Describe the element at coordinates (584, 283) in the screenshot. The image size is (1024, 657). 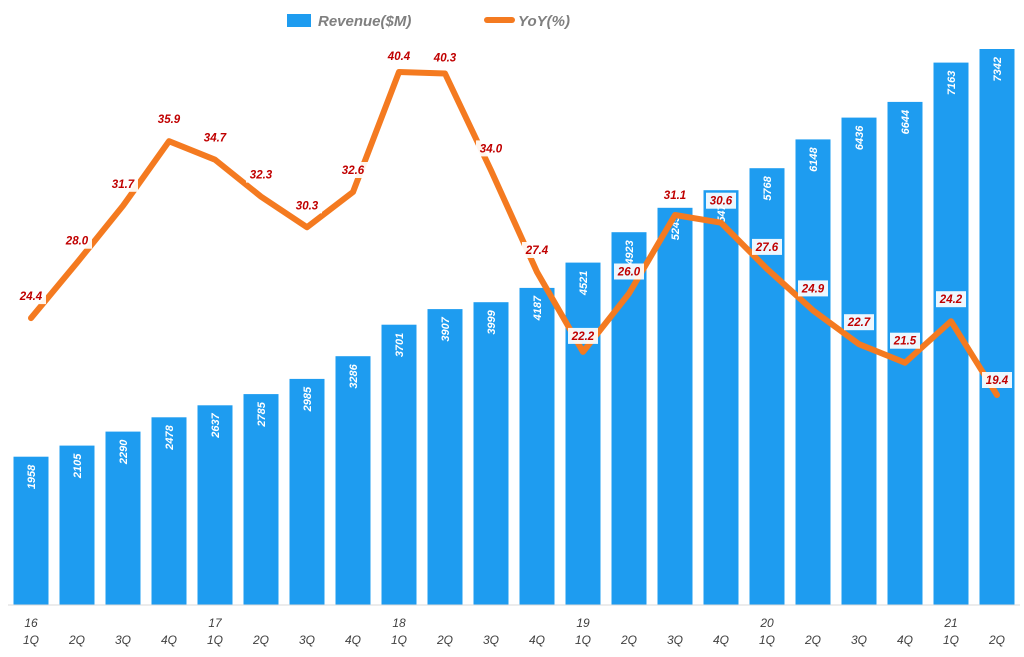
I see `revenue-bar-label: 4521` at that location.